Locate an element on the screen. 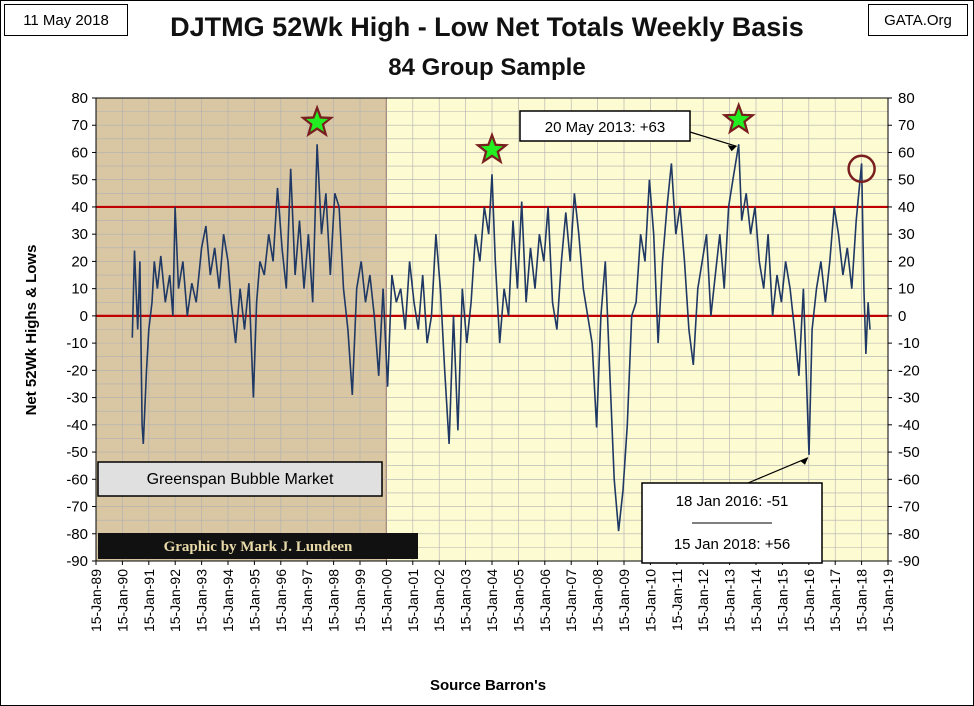  x-tick-label: 15-Jan-94 is located at coordinates (228, 600).